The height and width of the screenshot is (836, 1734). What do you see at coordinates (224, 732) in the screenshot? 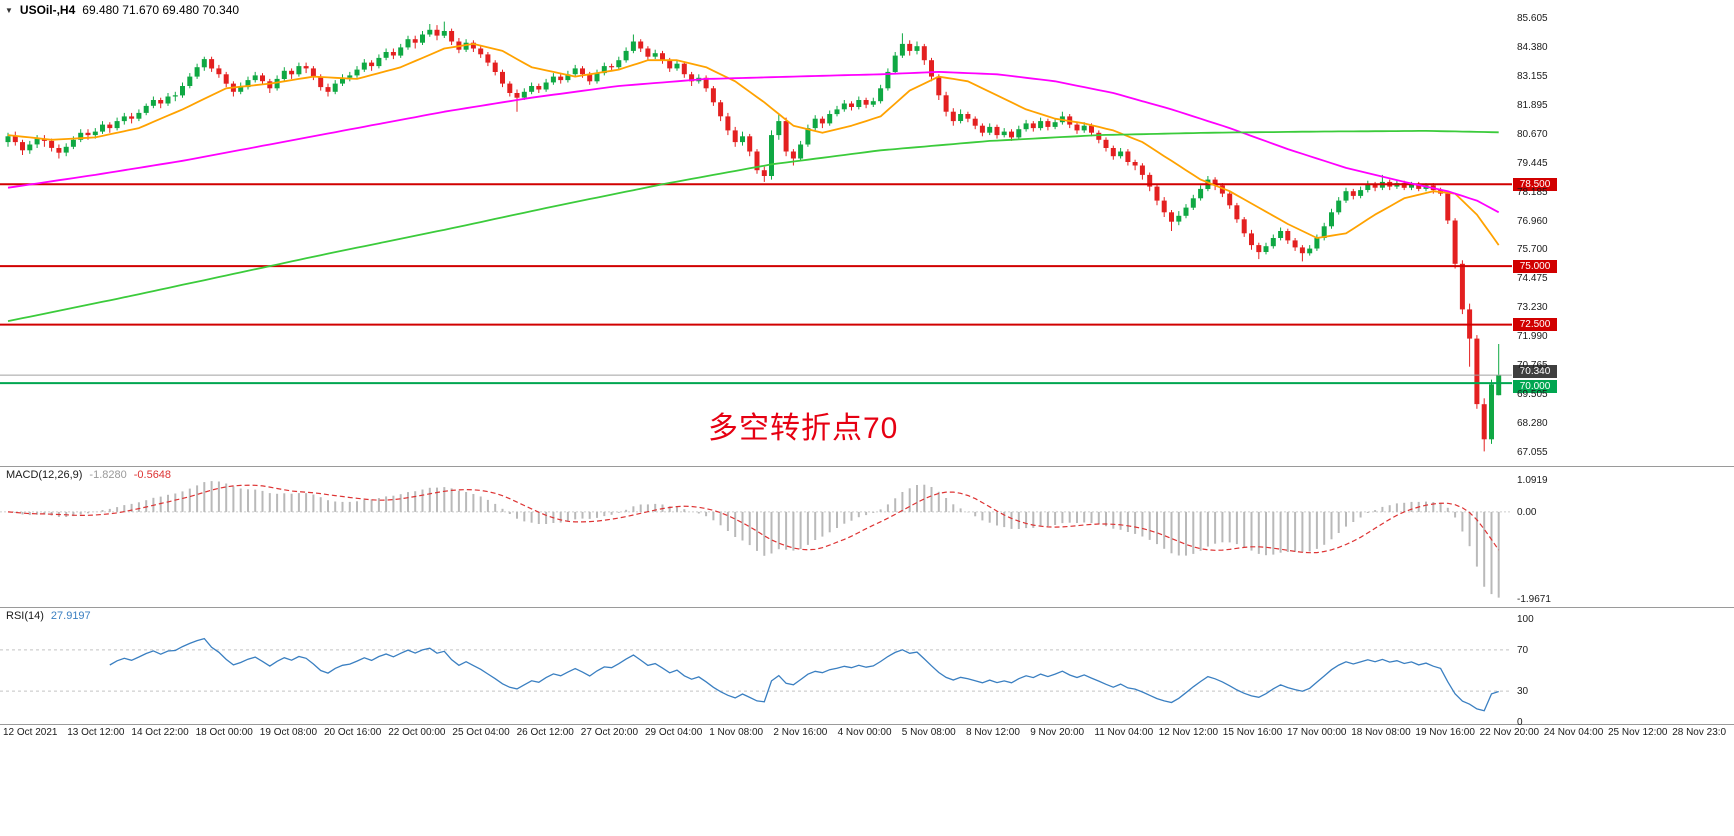
I see `time-axis-label: 18 Oct 00:00` at bounding box center [224, 732].